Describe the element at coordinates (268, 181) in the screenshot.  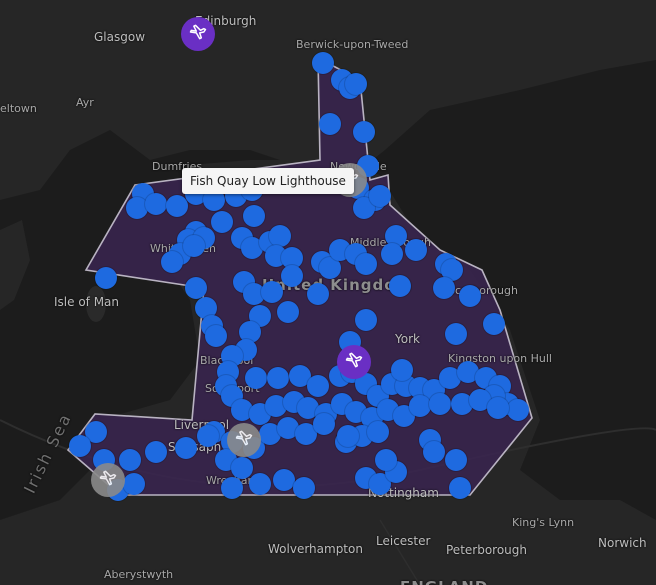
I see `marker-tooltip: Fish Quay Low Lighthouse` at that location.